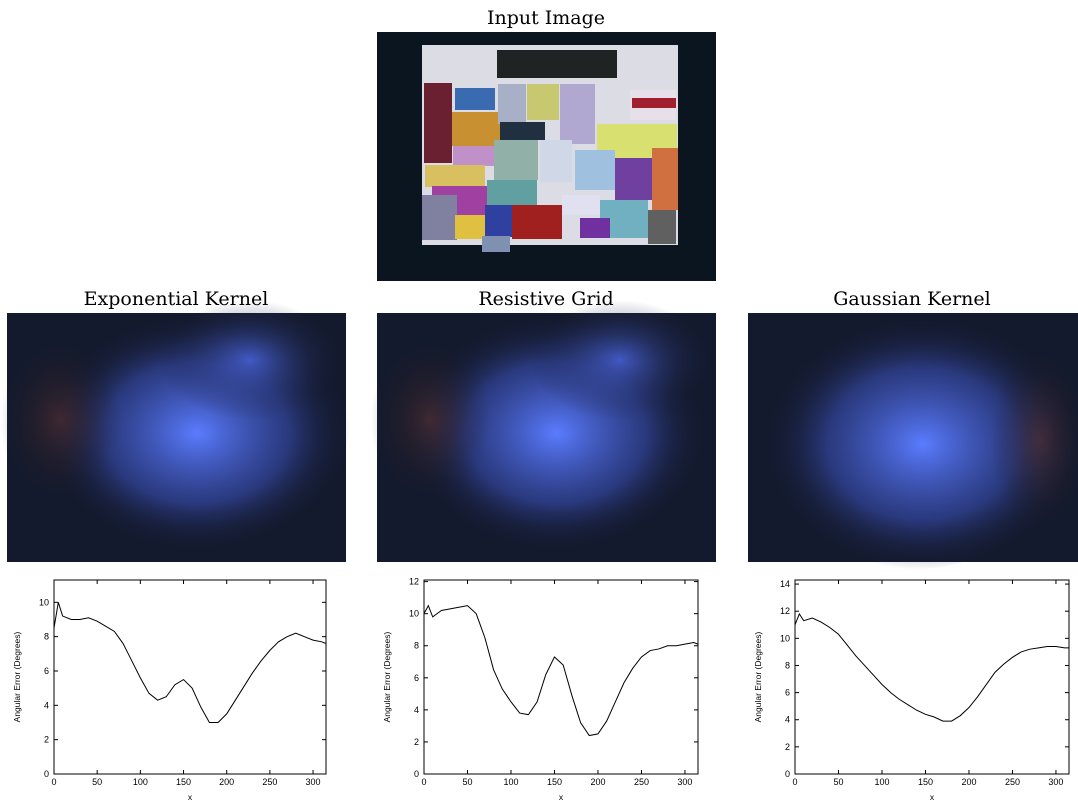  I want to click on panel-title: Exponential Kernel, so click(176, 299).